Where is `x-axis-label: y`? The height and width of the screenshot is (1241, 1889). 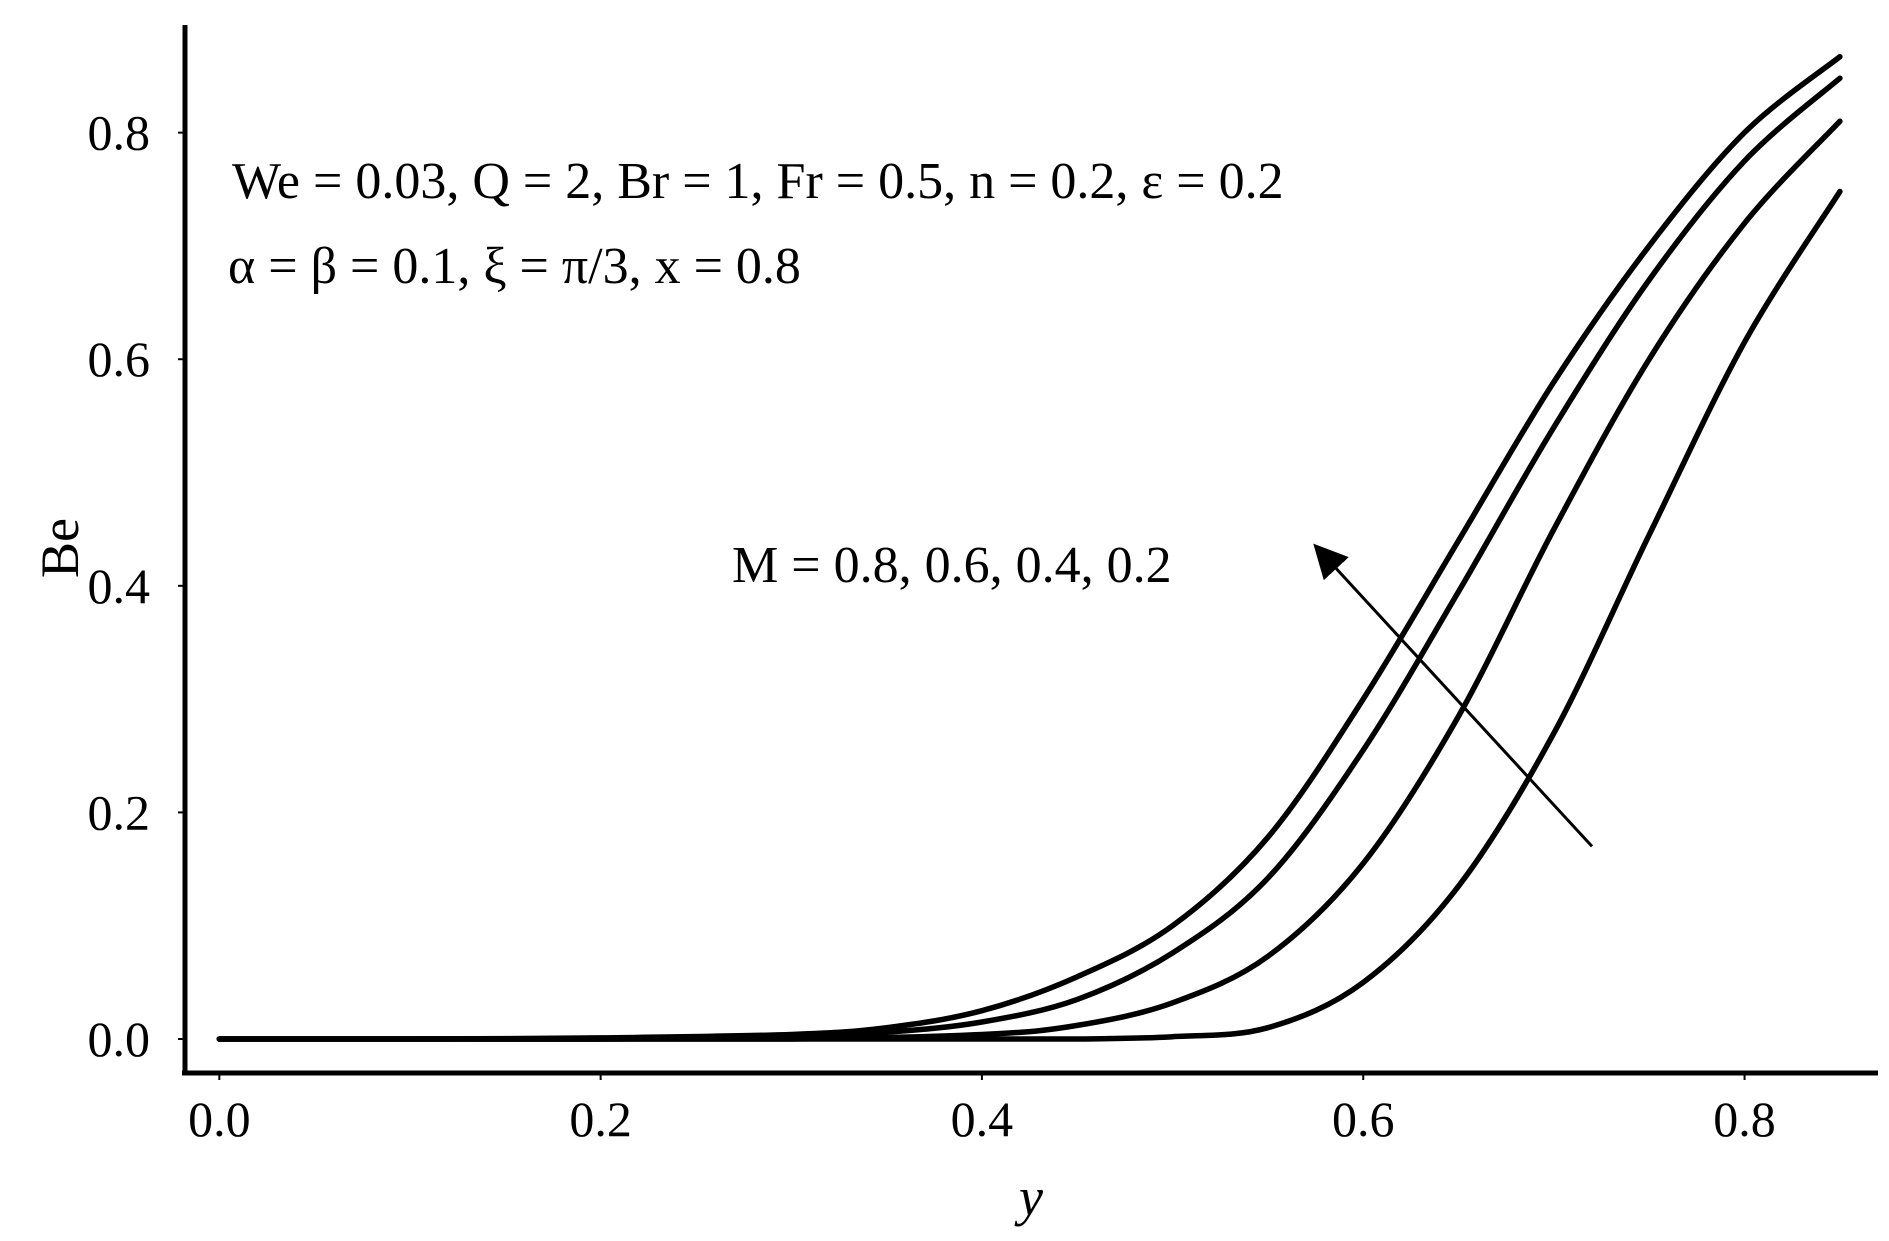 x-axis-label: y is located at coordinates (1028, 1197).